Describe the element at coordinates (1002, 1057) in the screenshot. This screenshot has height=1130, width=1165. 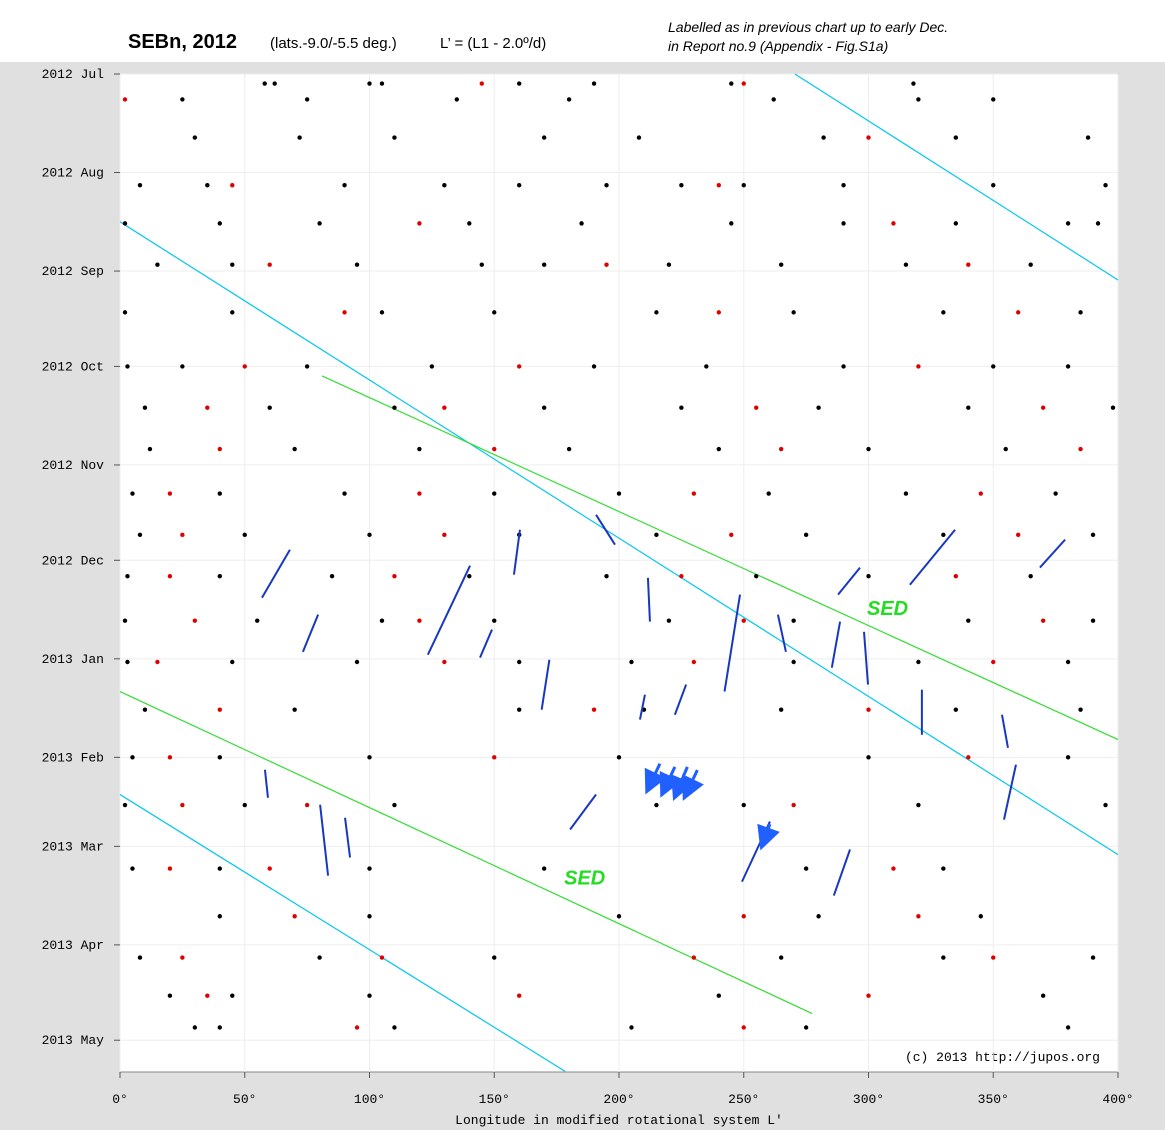
I see `credit: (c) 2013 http://jupos.org` at that location.